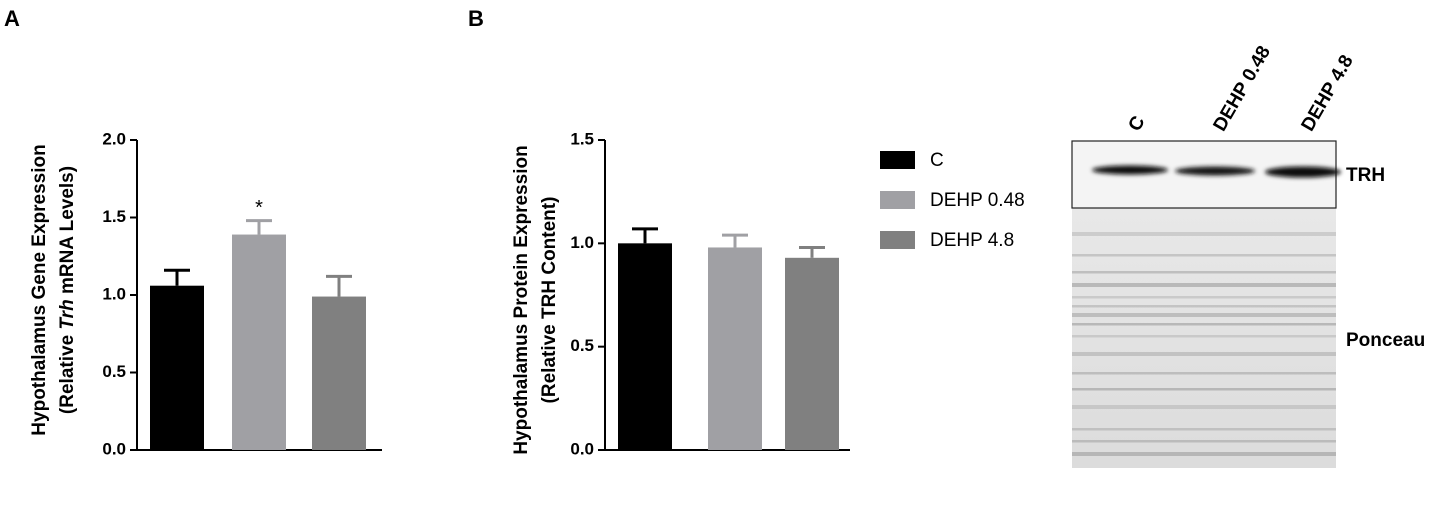  I want to click on y-axis-label-part: Trh, so click(67, 314).